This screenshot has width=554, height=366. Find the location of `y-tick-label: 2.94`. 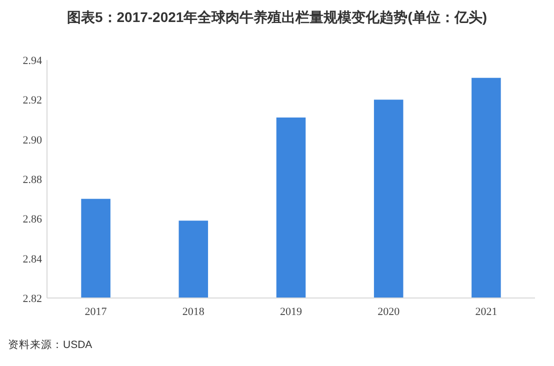

y-tick-label: 2.94 is located at coordinates (32, 61).